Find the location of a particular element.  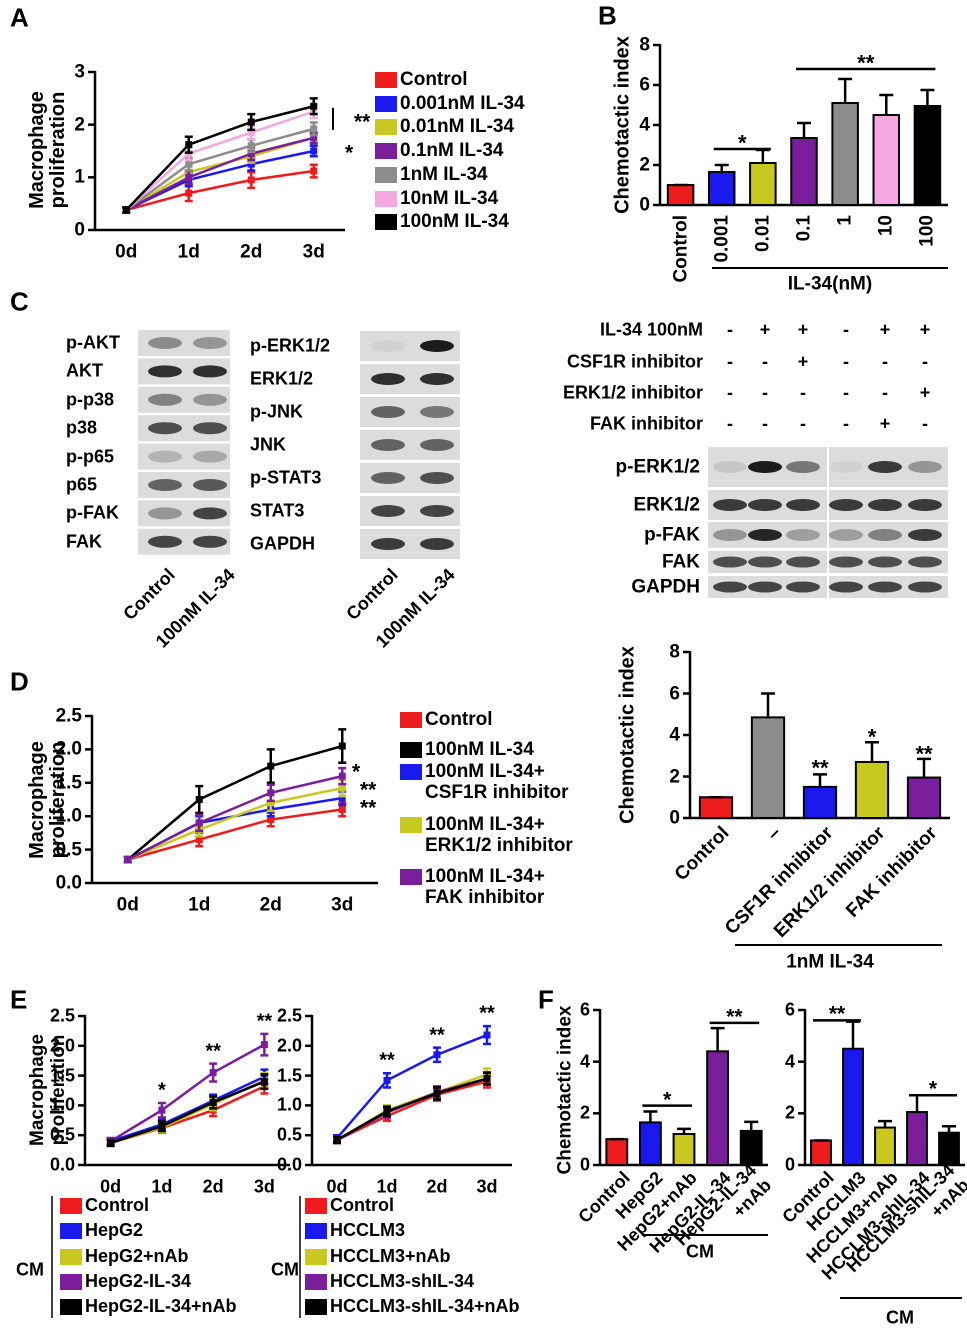

x-tick-label: 10 is located at coordinates (886, 226).